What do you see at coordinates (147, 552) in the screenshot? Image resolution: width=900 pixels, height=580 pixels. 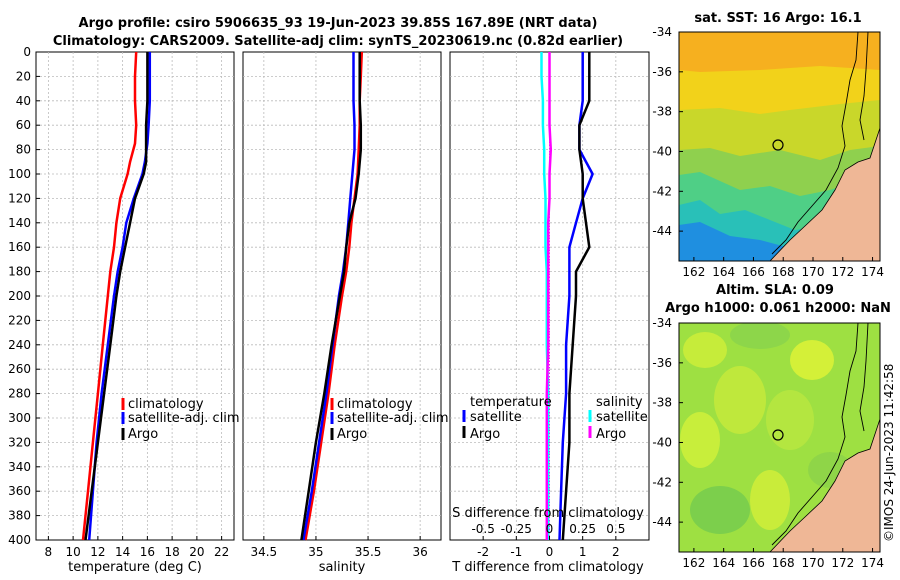 I see `x-tick-label: 16` at bounding box center [147, 552].